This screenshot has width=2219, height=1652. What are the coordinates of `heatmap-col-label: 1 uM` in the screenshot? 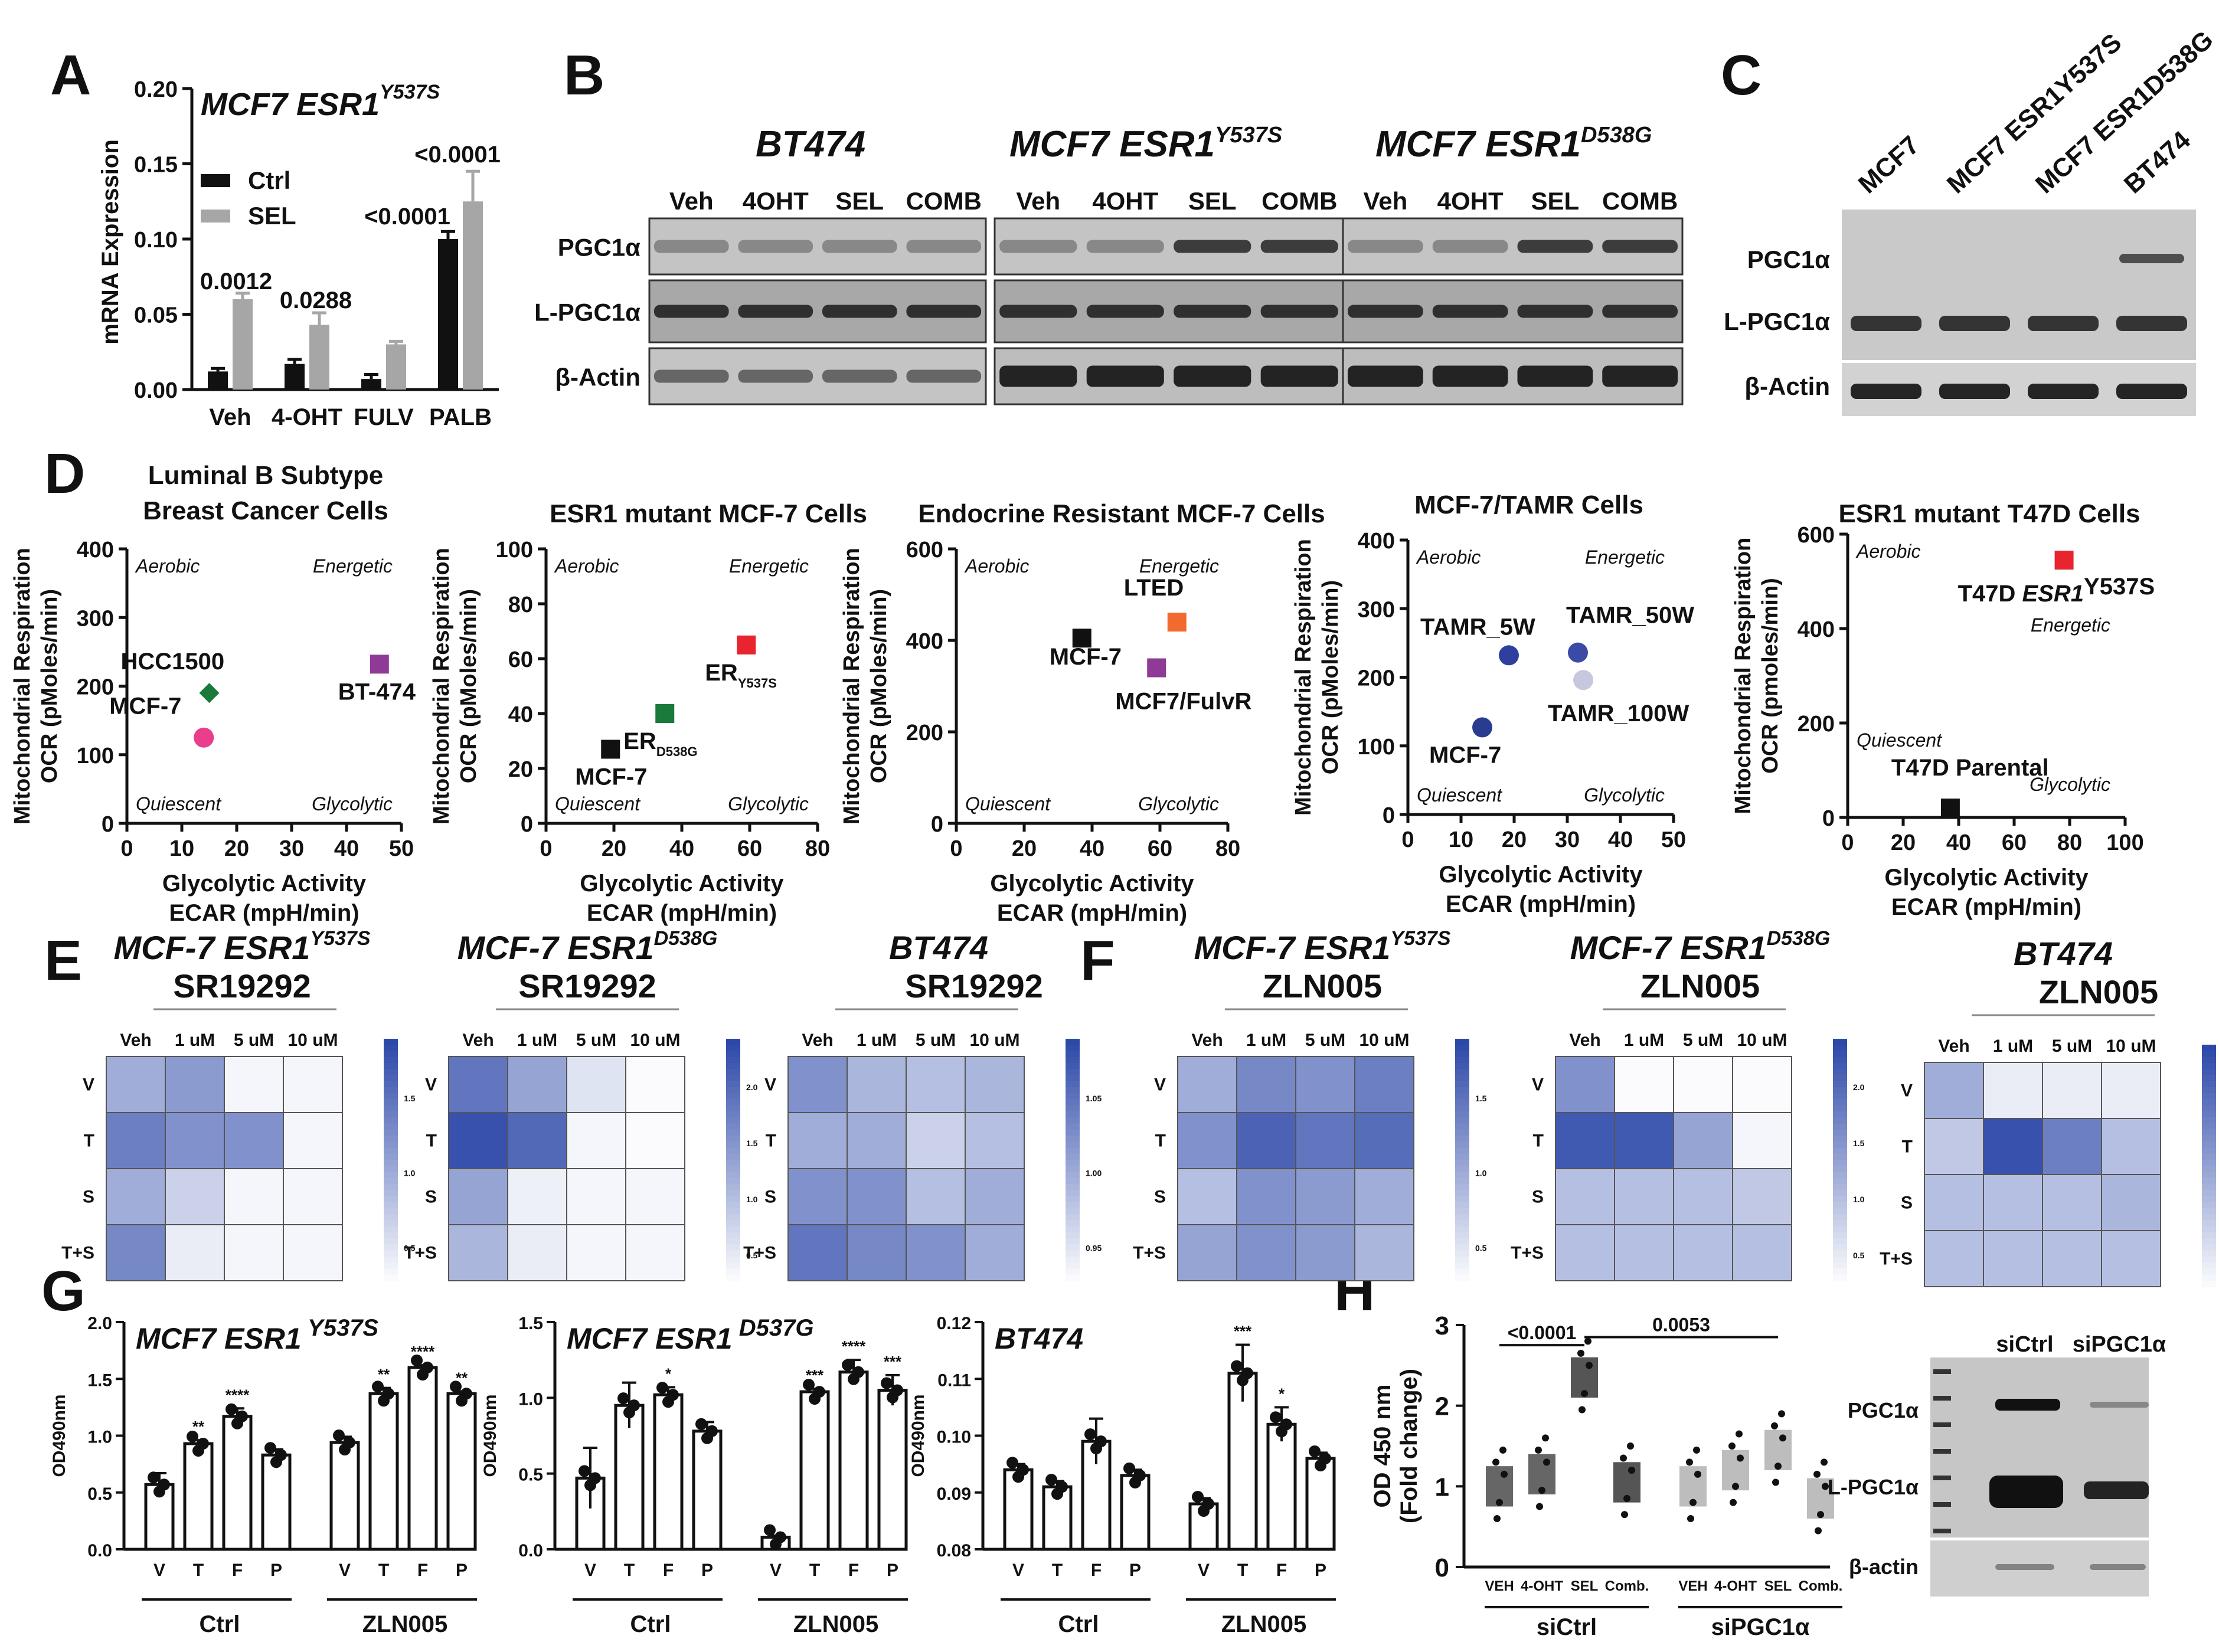 It's located at (1266, 1041).